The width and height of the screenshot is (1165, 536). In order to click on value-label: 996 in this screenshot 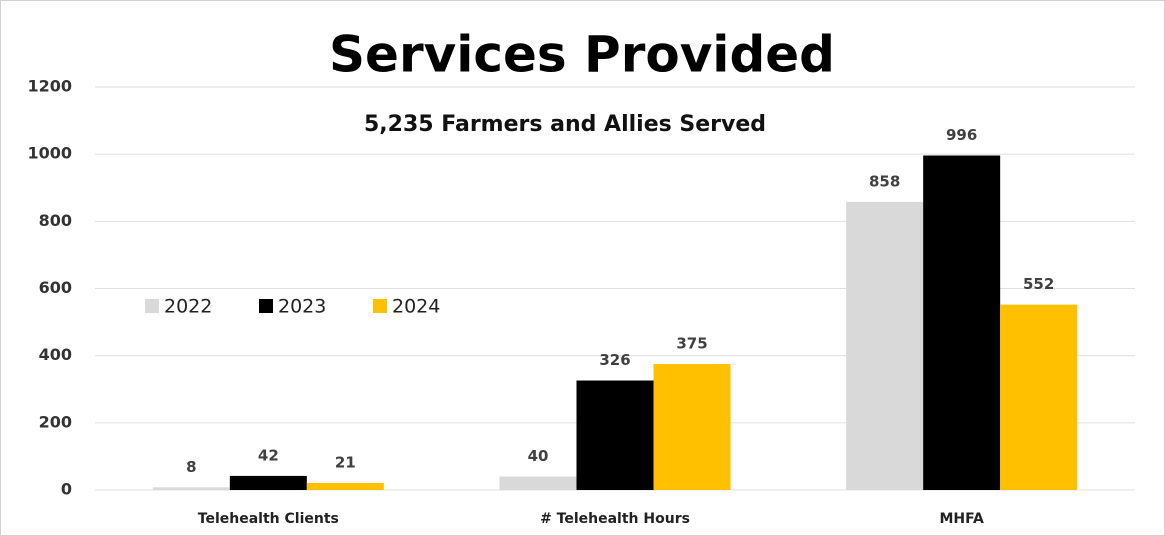, I will do `click(961, 135)`.